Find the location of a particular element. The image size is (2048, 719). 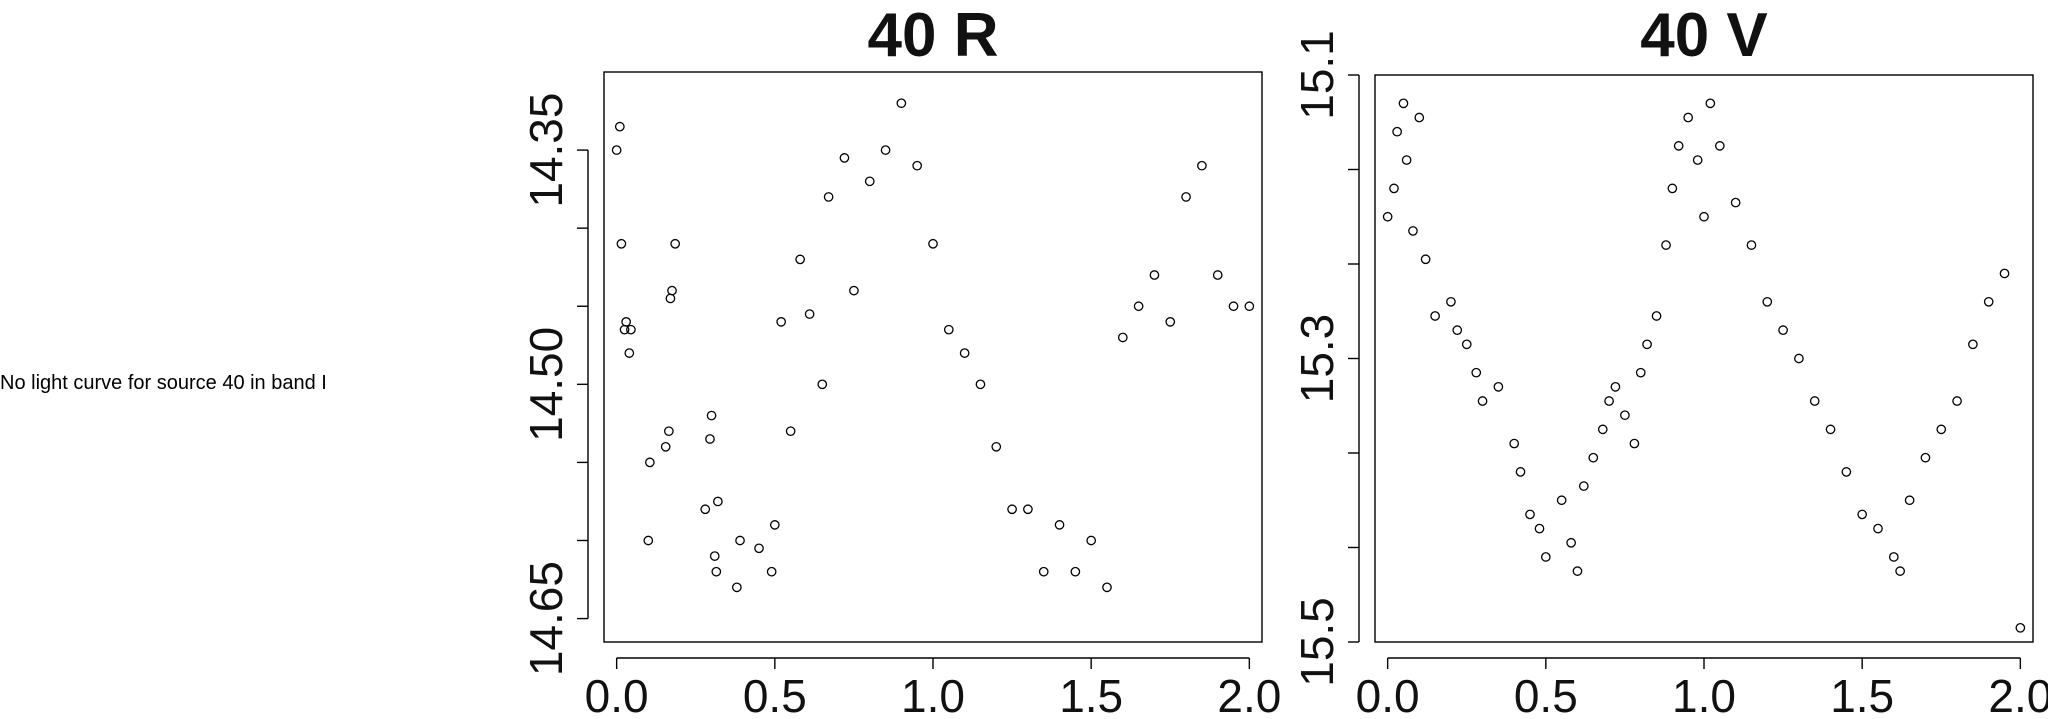

y-tick-label: 14.50 is located at coordinates (546, 384).